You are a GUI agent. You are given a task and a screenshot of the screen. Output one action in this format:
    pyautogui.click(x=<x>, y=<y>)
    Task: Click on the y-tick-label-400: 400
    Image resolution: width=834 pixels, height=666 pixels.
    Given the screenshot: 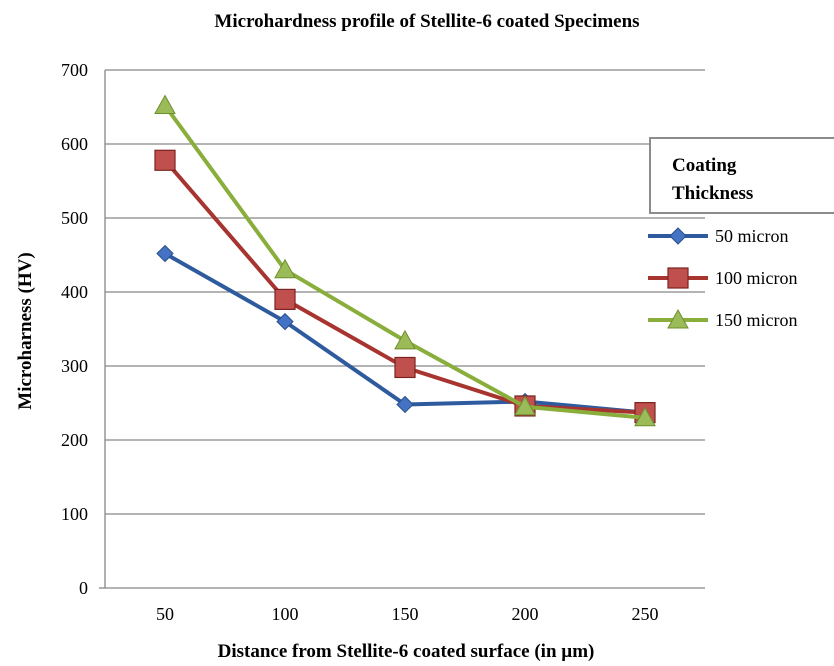 What is the action you would take?
    pyautogui.click(x=74, y=292)
    